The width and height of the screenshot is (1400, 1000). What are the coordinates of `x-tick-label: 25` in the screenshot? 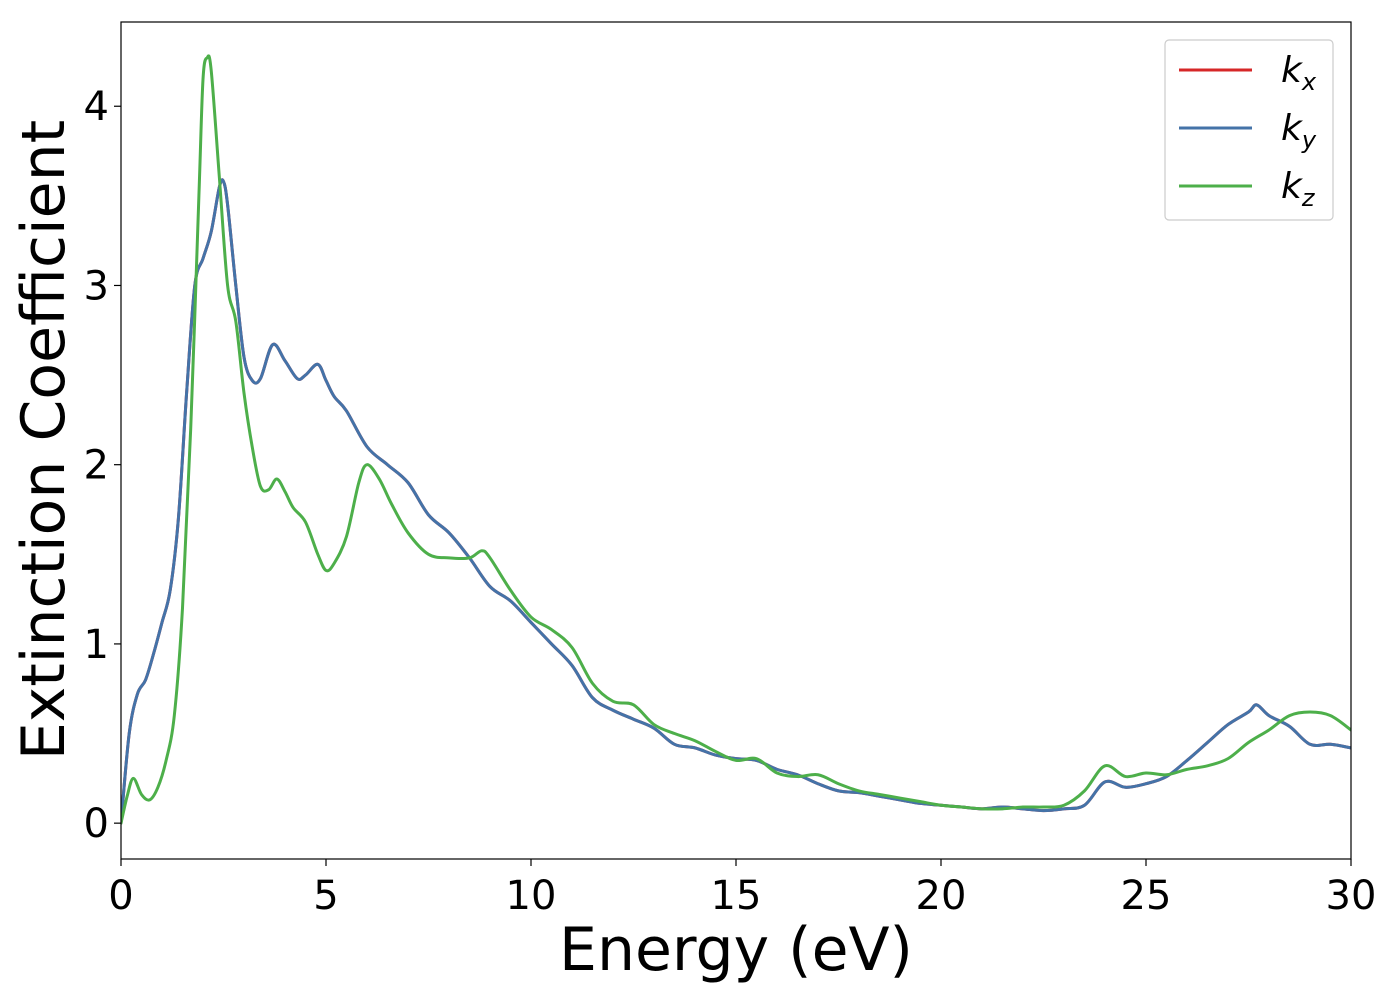 It's located at (1146, 896).